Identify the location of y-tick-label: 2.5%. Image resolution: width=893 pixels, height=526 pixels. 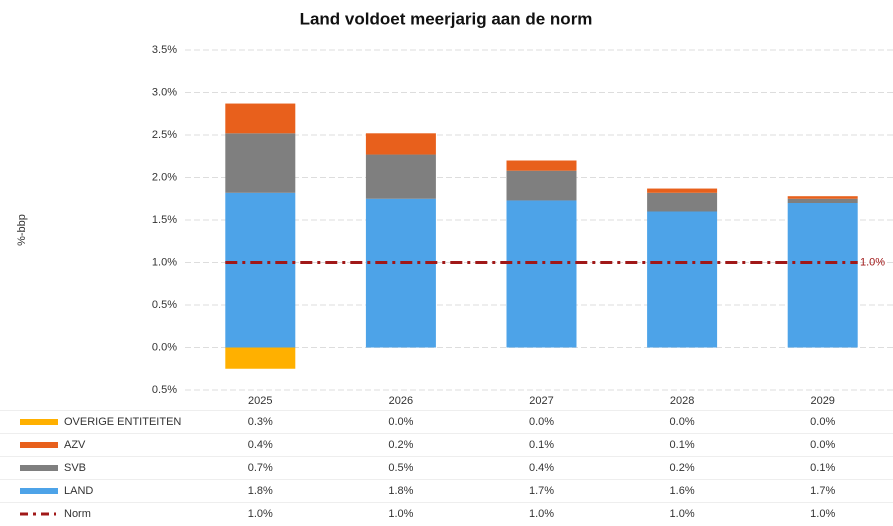
(164, 135).